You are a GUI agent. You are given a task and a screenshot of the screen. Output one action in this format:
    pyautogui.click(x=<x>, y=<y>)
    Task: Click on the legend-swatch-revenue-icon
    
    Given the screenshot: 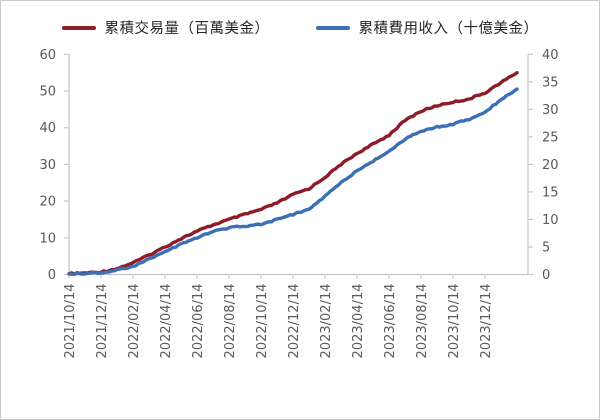 What is the action you would take?
    pyautogui.click(x=332, y=27)
    